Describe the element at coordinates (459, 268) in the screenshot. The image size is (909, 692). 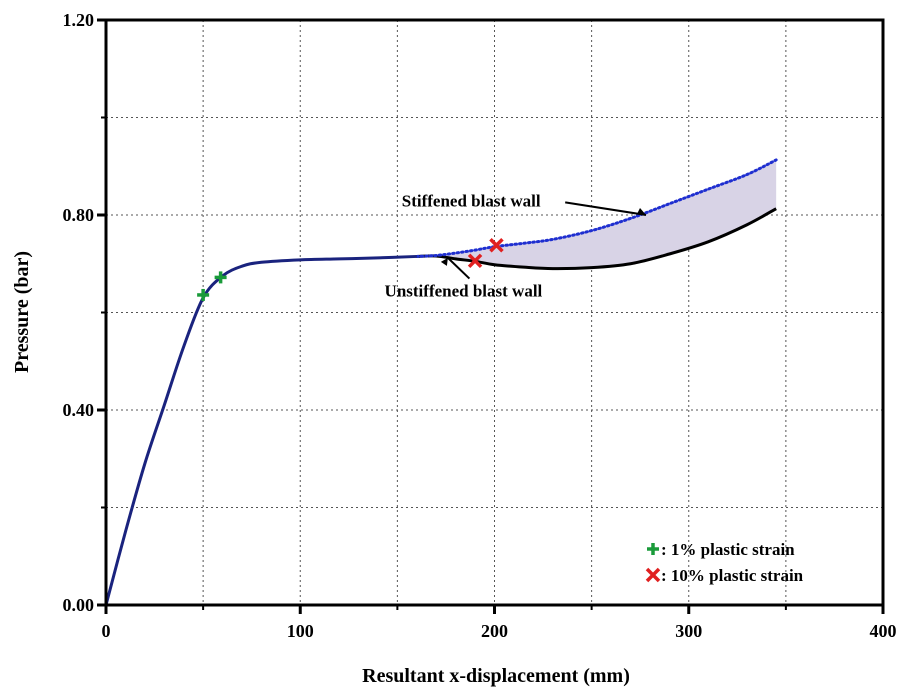
I see `unstiffened-arrow-line` at that location.